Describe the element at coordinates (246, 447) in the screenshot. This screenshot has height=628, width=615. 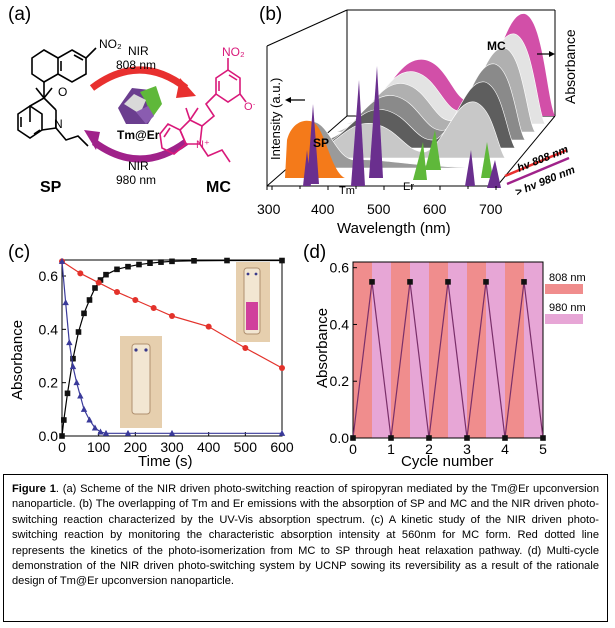
I see `x-tick-label: 500` at that location.